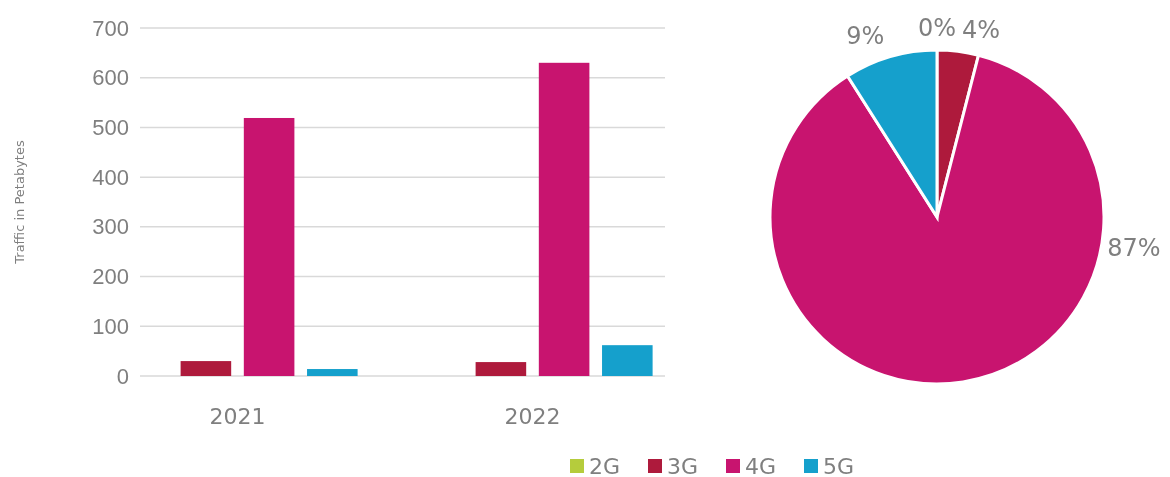  Describe the element at coordinates (981, 29) in the screenshot. I see `data-label: 4%` at that location.